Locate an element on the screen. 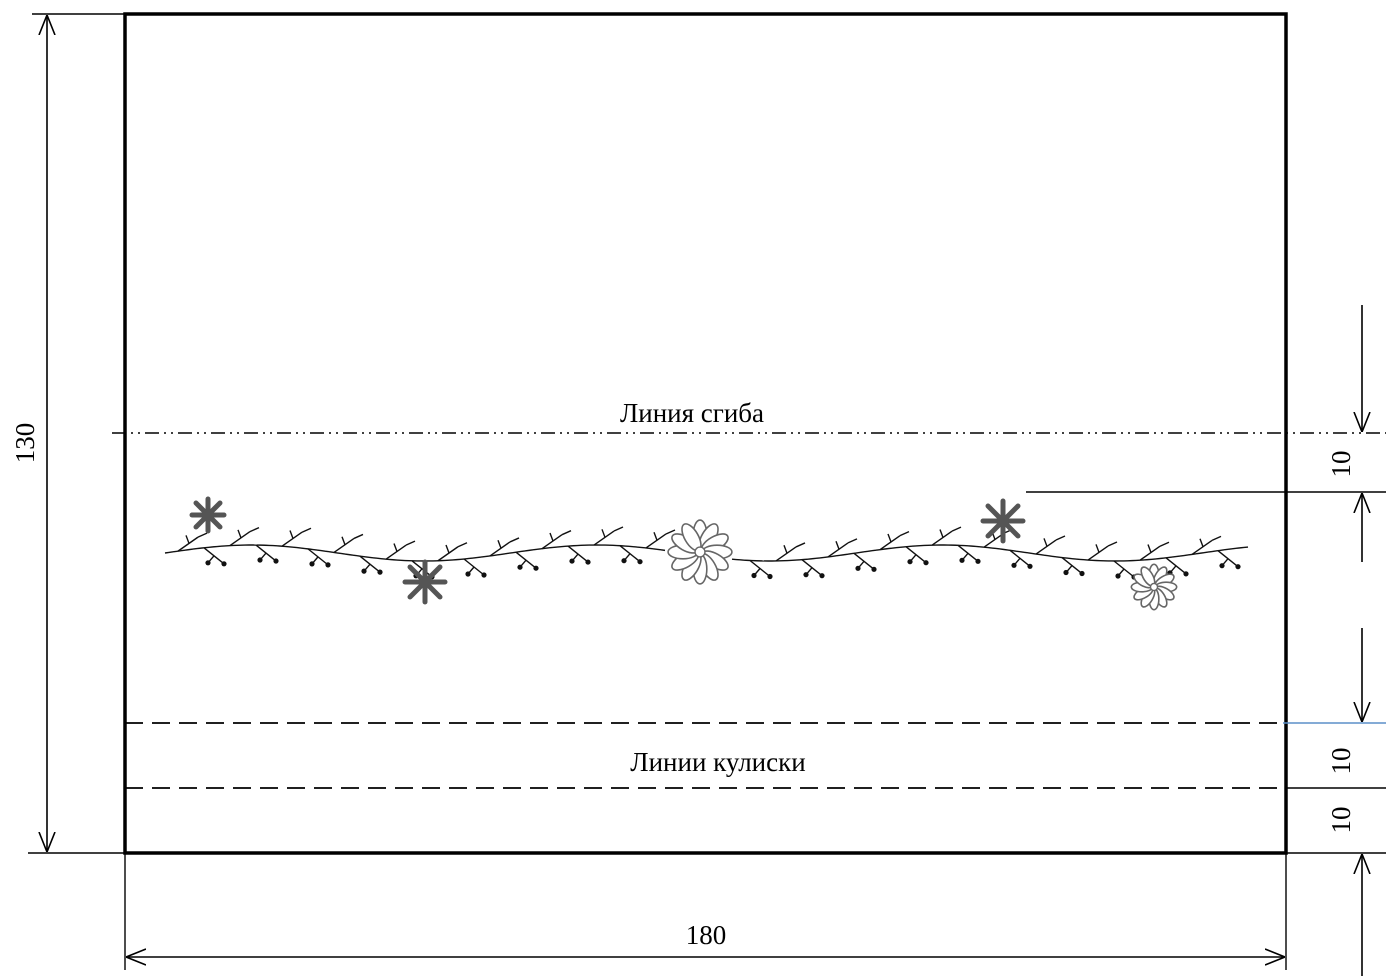  fold-line-label: Линия сгиба is located at coordinates (692, 413).